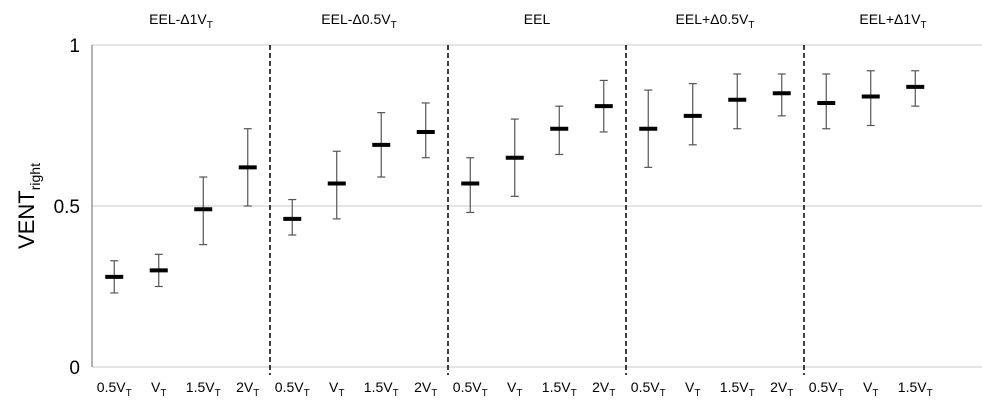 Image resolution: width=982 pixels, height=402 pixels. I want to click on y-axis: 00.51, so click(73, 207).